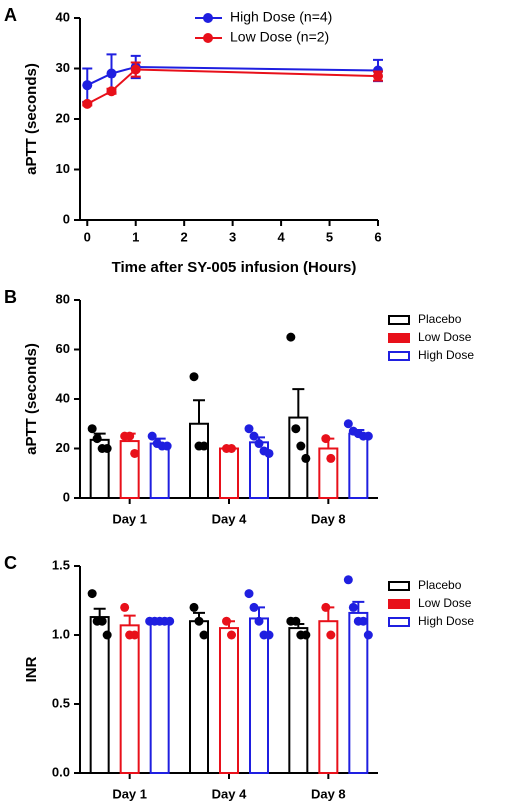  I want to click on y-tick-label: 0.0, so click(61, 771).